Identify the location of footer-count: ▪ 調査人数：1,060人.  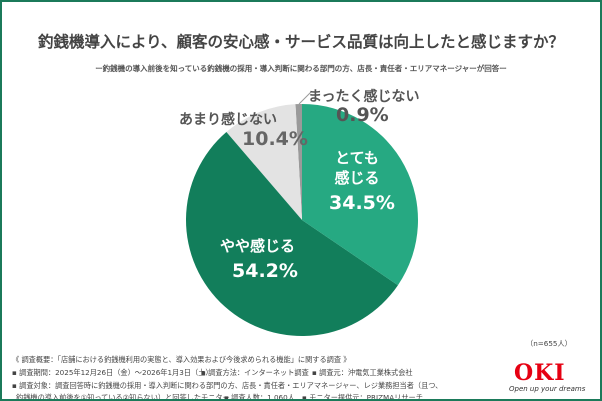
(259, 397).